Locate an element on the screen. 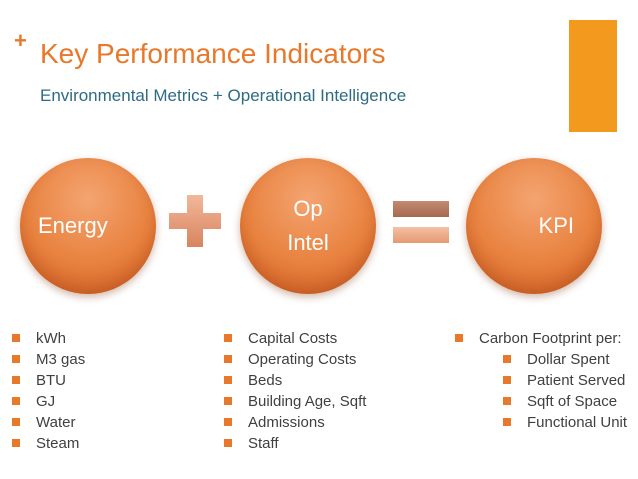  list-item: Water is located at coordinates (48, 422).